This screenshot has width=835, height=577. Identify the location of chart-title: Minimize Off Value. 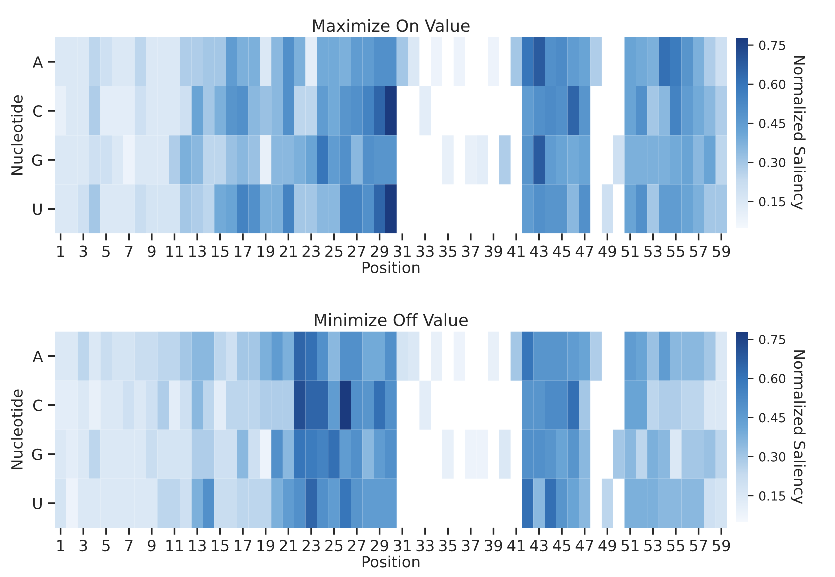
(391, 320).